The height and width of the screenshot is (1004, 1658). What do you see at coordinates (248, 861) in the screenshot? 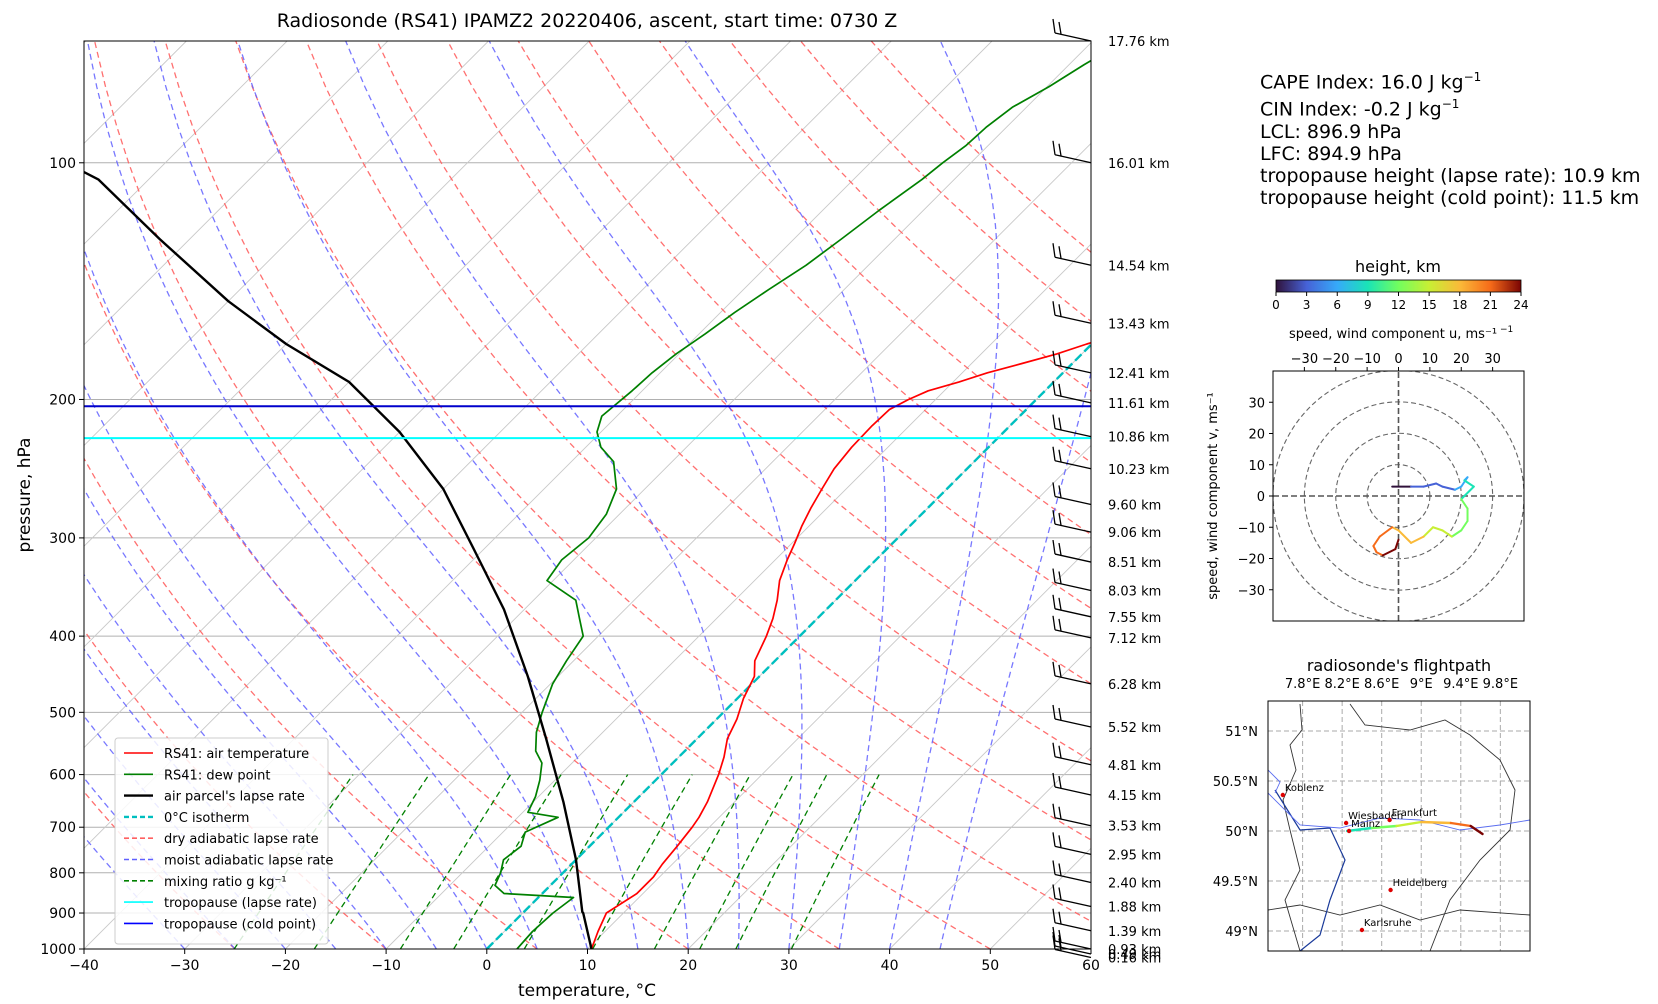
I see `legend-label: moist adiabatic lapse rate` at bounding box center [248, 861].